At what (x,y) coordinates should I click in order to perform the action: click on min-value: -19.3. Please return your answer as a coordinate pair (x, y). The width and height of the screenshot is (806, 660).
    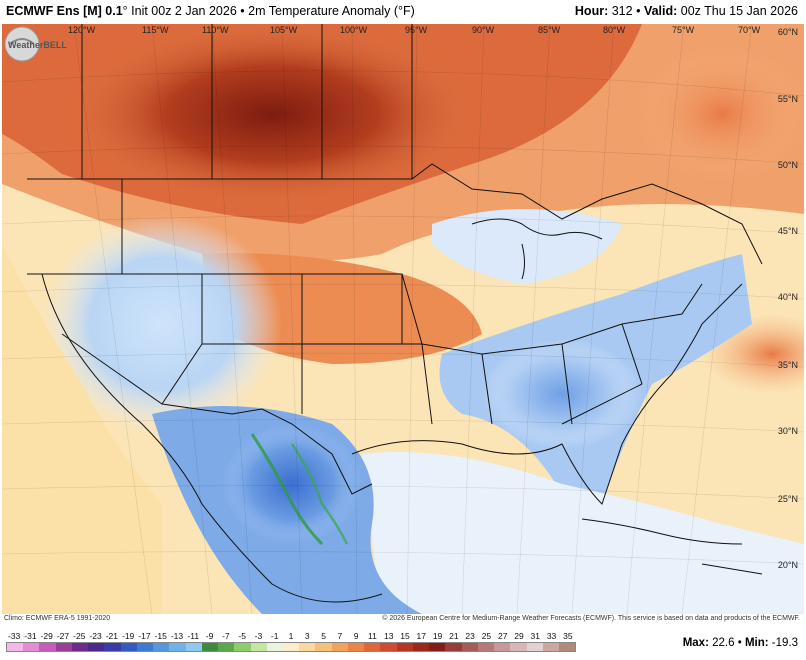
    Looking at the image, I should click on (784, 643).